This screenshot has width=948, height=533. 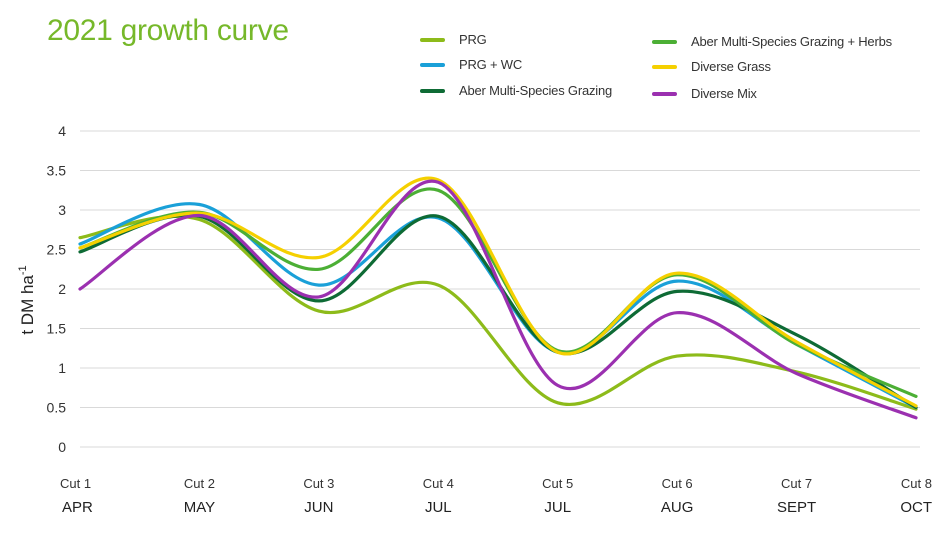 I want to click on legend-item-diverse-mix: Diverse Mix, so click(x=704, y=93).